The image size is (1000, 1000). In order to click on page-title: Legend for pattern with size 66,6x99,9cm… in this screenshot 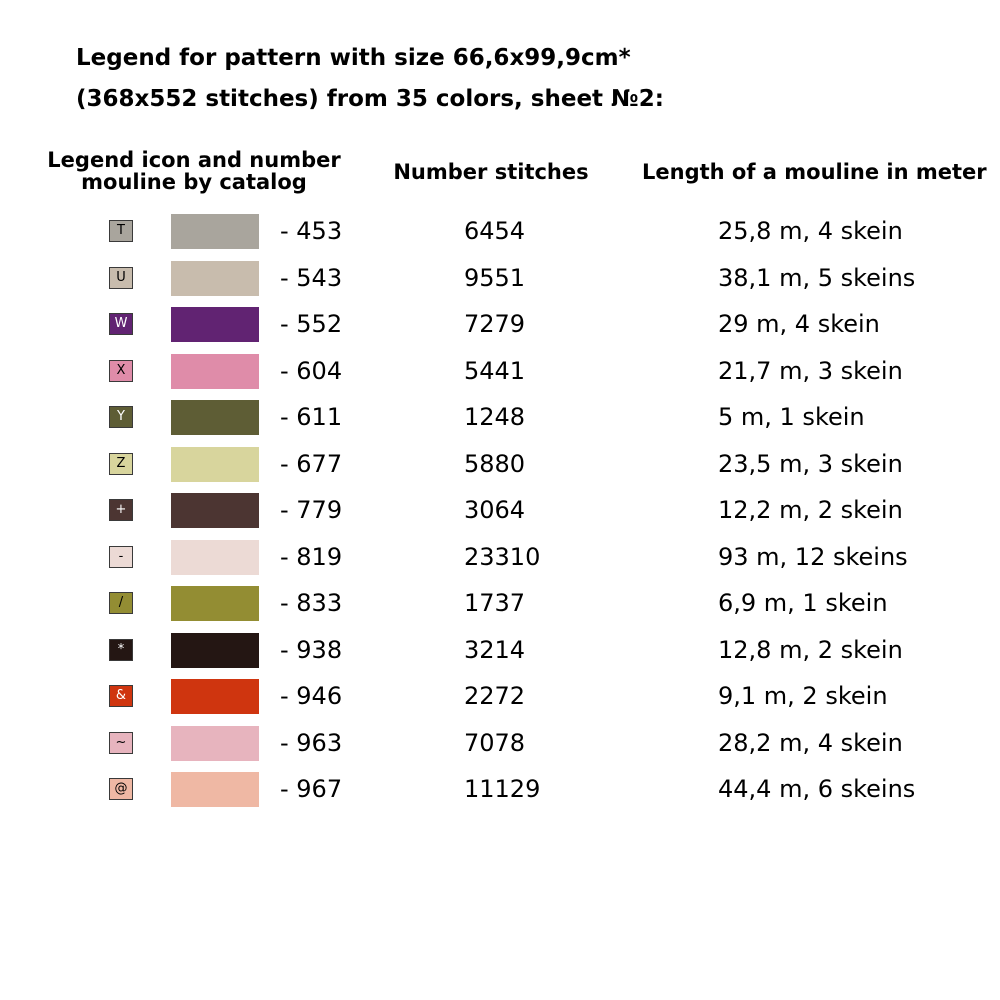, I will do `click(370, 79)`.